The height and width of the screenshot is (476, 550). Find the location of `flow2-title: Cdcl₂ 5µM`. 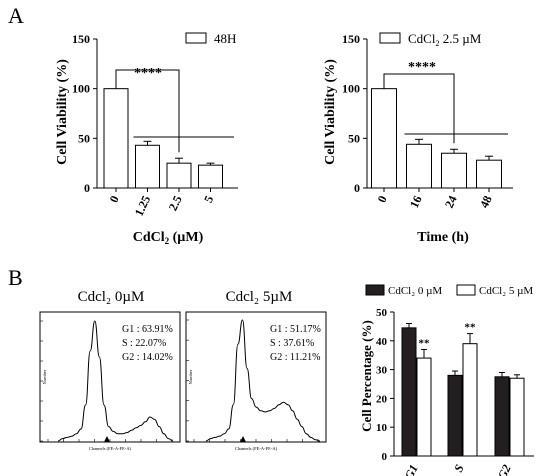

flow2-title: Cdcl₂ 5µM is located at coordinates (259, 297).